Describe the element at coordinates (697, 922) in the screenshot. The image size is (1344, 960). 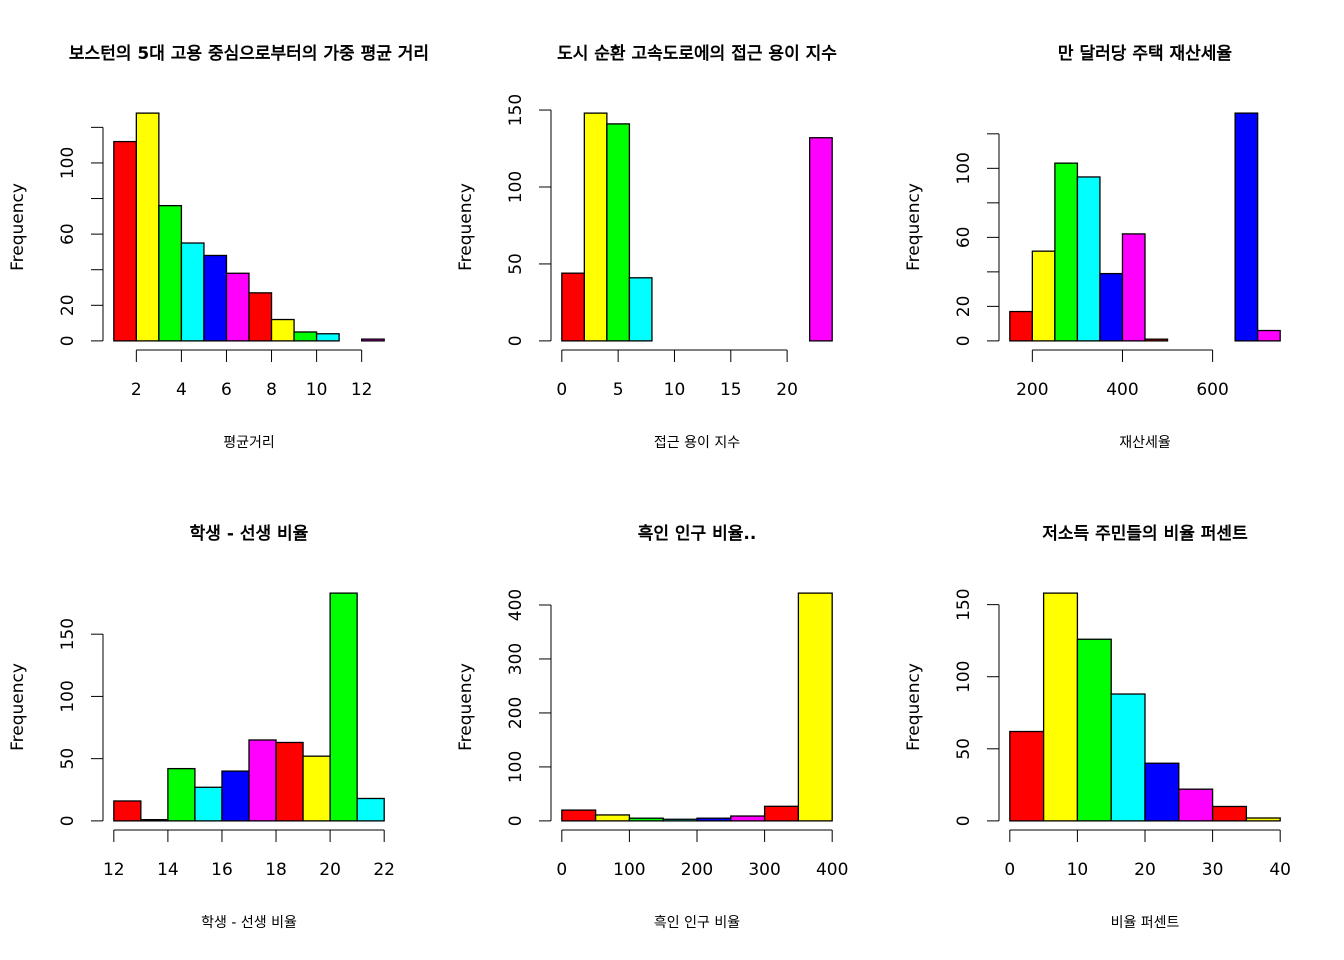
I see `x-axis-label: 흑인 인구 비율` at that location.